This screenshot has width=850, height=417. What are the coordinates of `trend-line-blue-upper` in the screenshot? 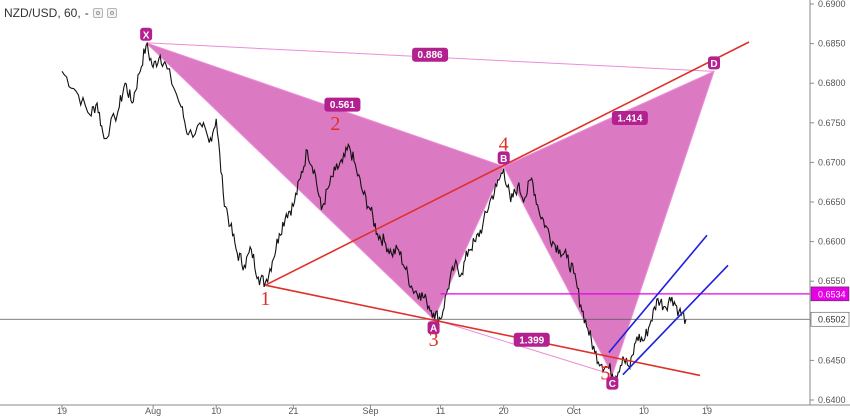 It's located at (658, 293).